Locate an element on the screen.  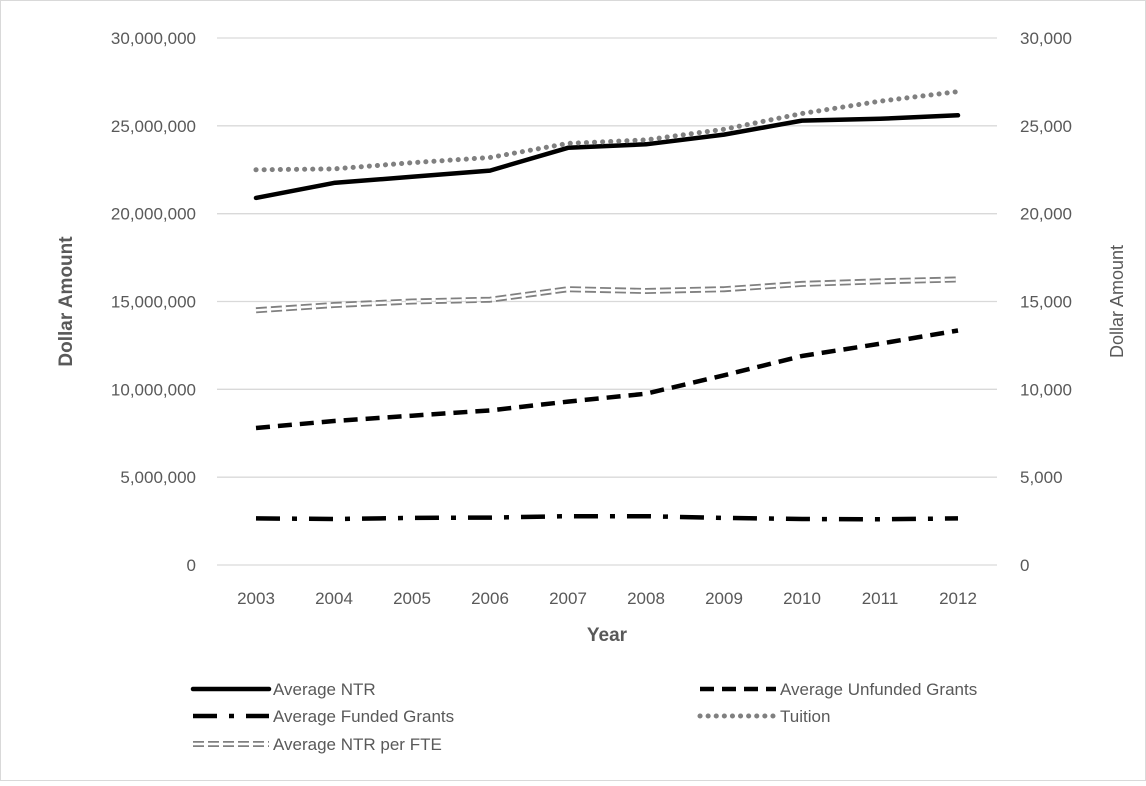
x-tick-label: 2010 is located at coordinates (802, 598).